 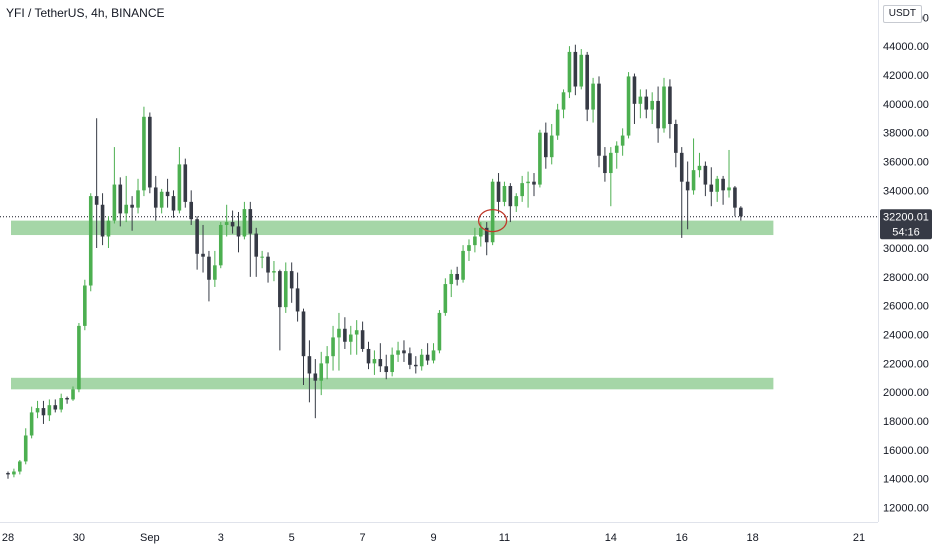 What do you see at coordinates (8, 538) in the screenshot?
I see `x-tick-label: 28` at bounding box center [8, 538].